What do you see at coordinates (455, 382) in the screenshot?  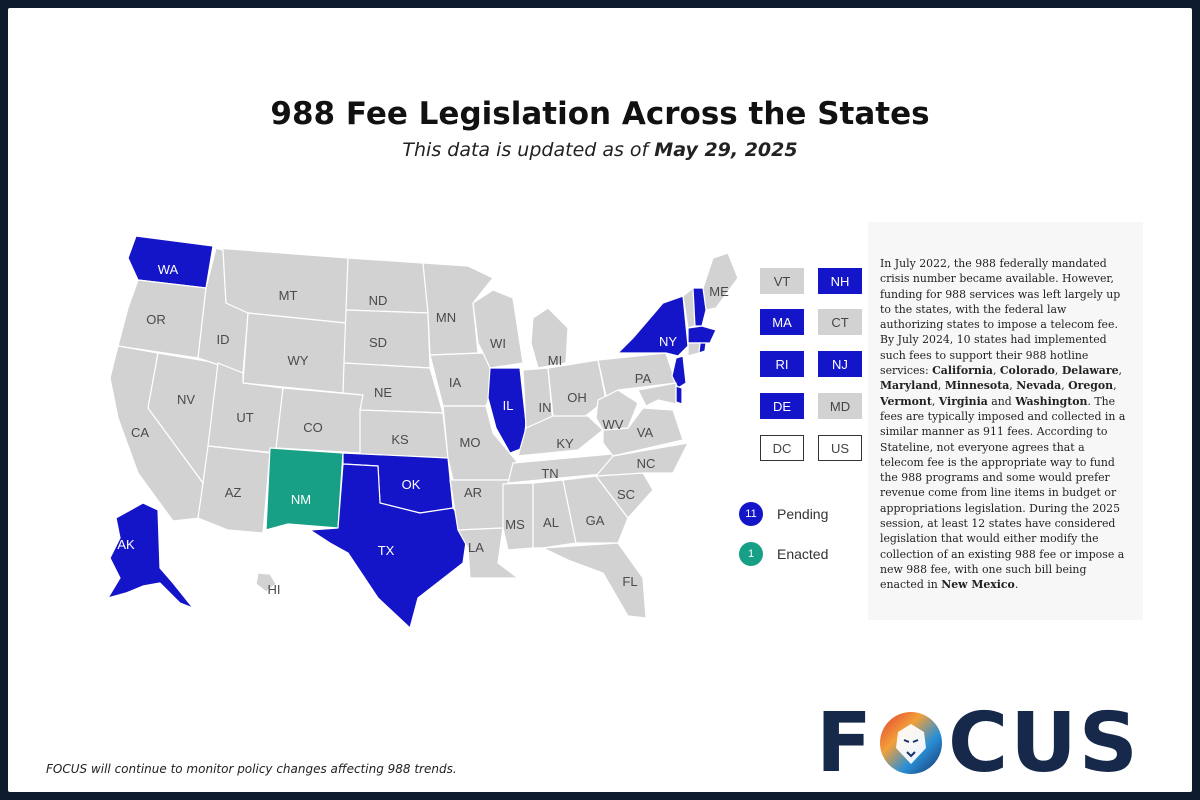 I see `state-label-ia: IA` at bounding box center [455, 382].